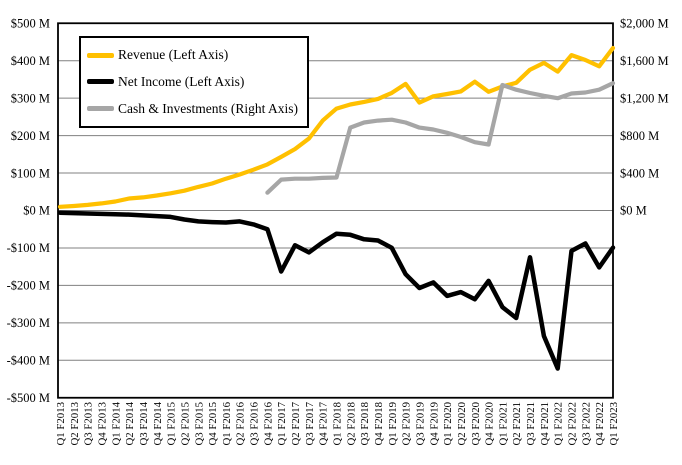 The height and width of the screenshot is (465, 682). What do you see at coordinates (490, 424) in the screenshot?
I see `x-axis-label: Q4 F2020` at bounding box center [490, 424].